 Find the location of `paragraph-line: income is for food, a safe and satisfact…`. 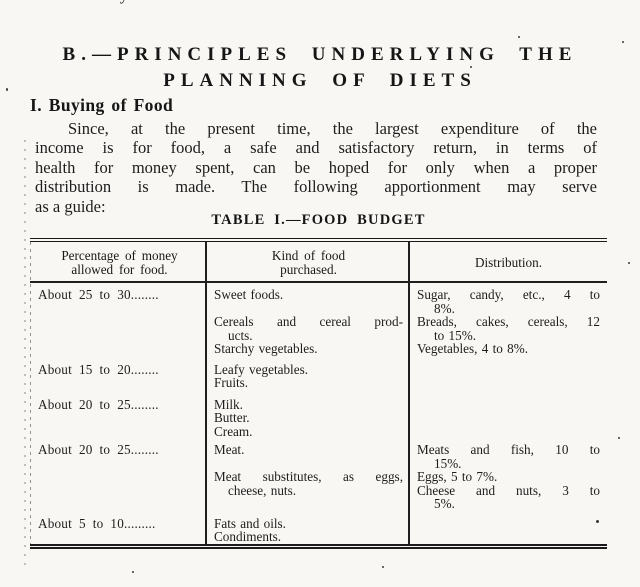

paragraph-line: income is for food, a safe and satisfact… is located at coordinates (316, 148).